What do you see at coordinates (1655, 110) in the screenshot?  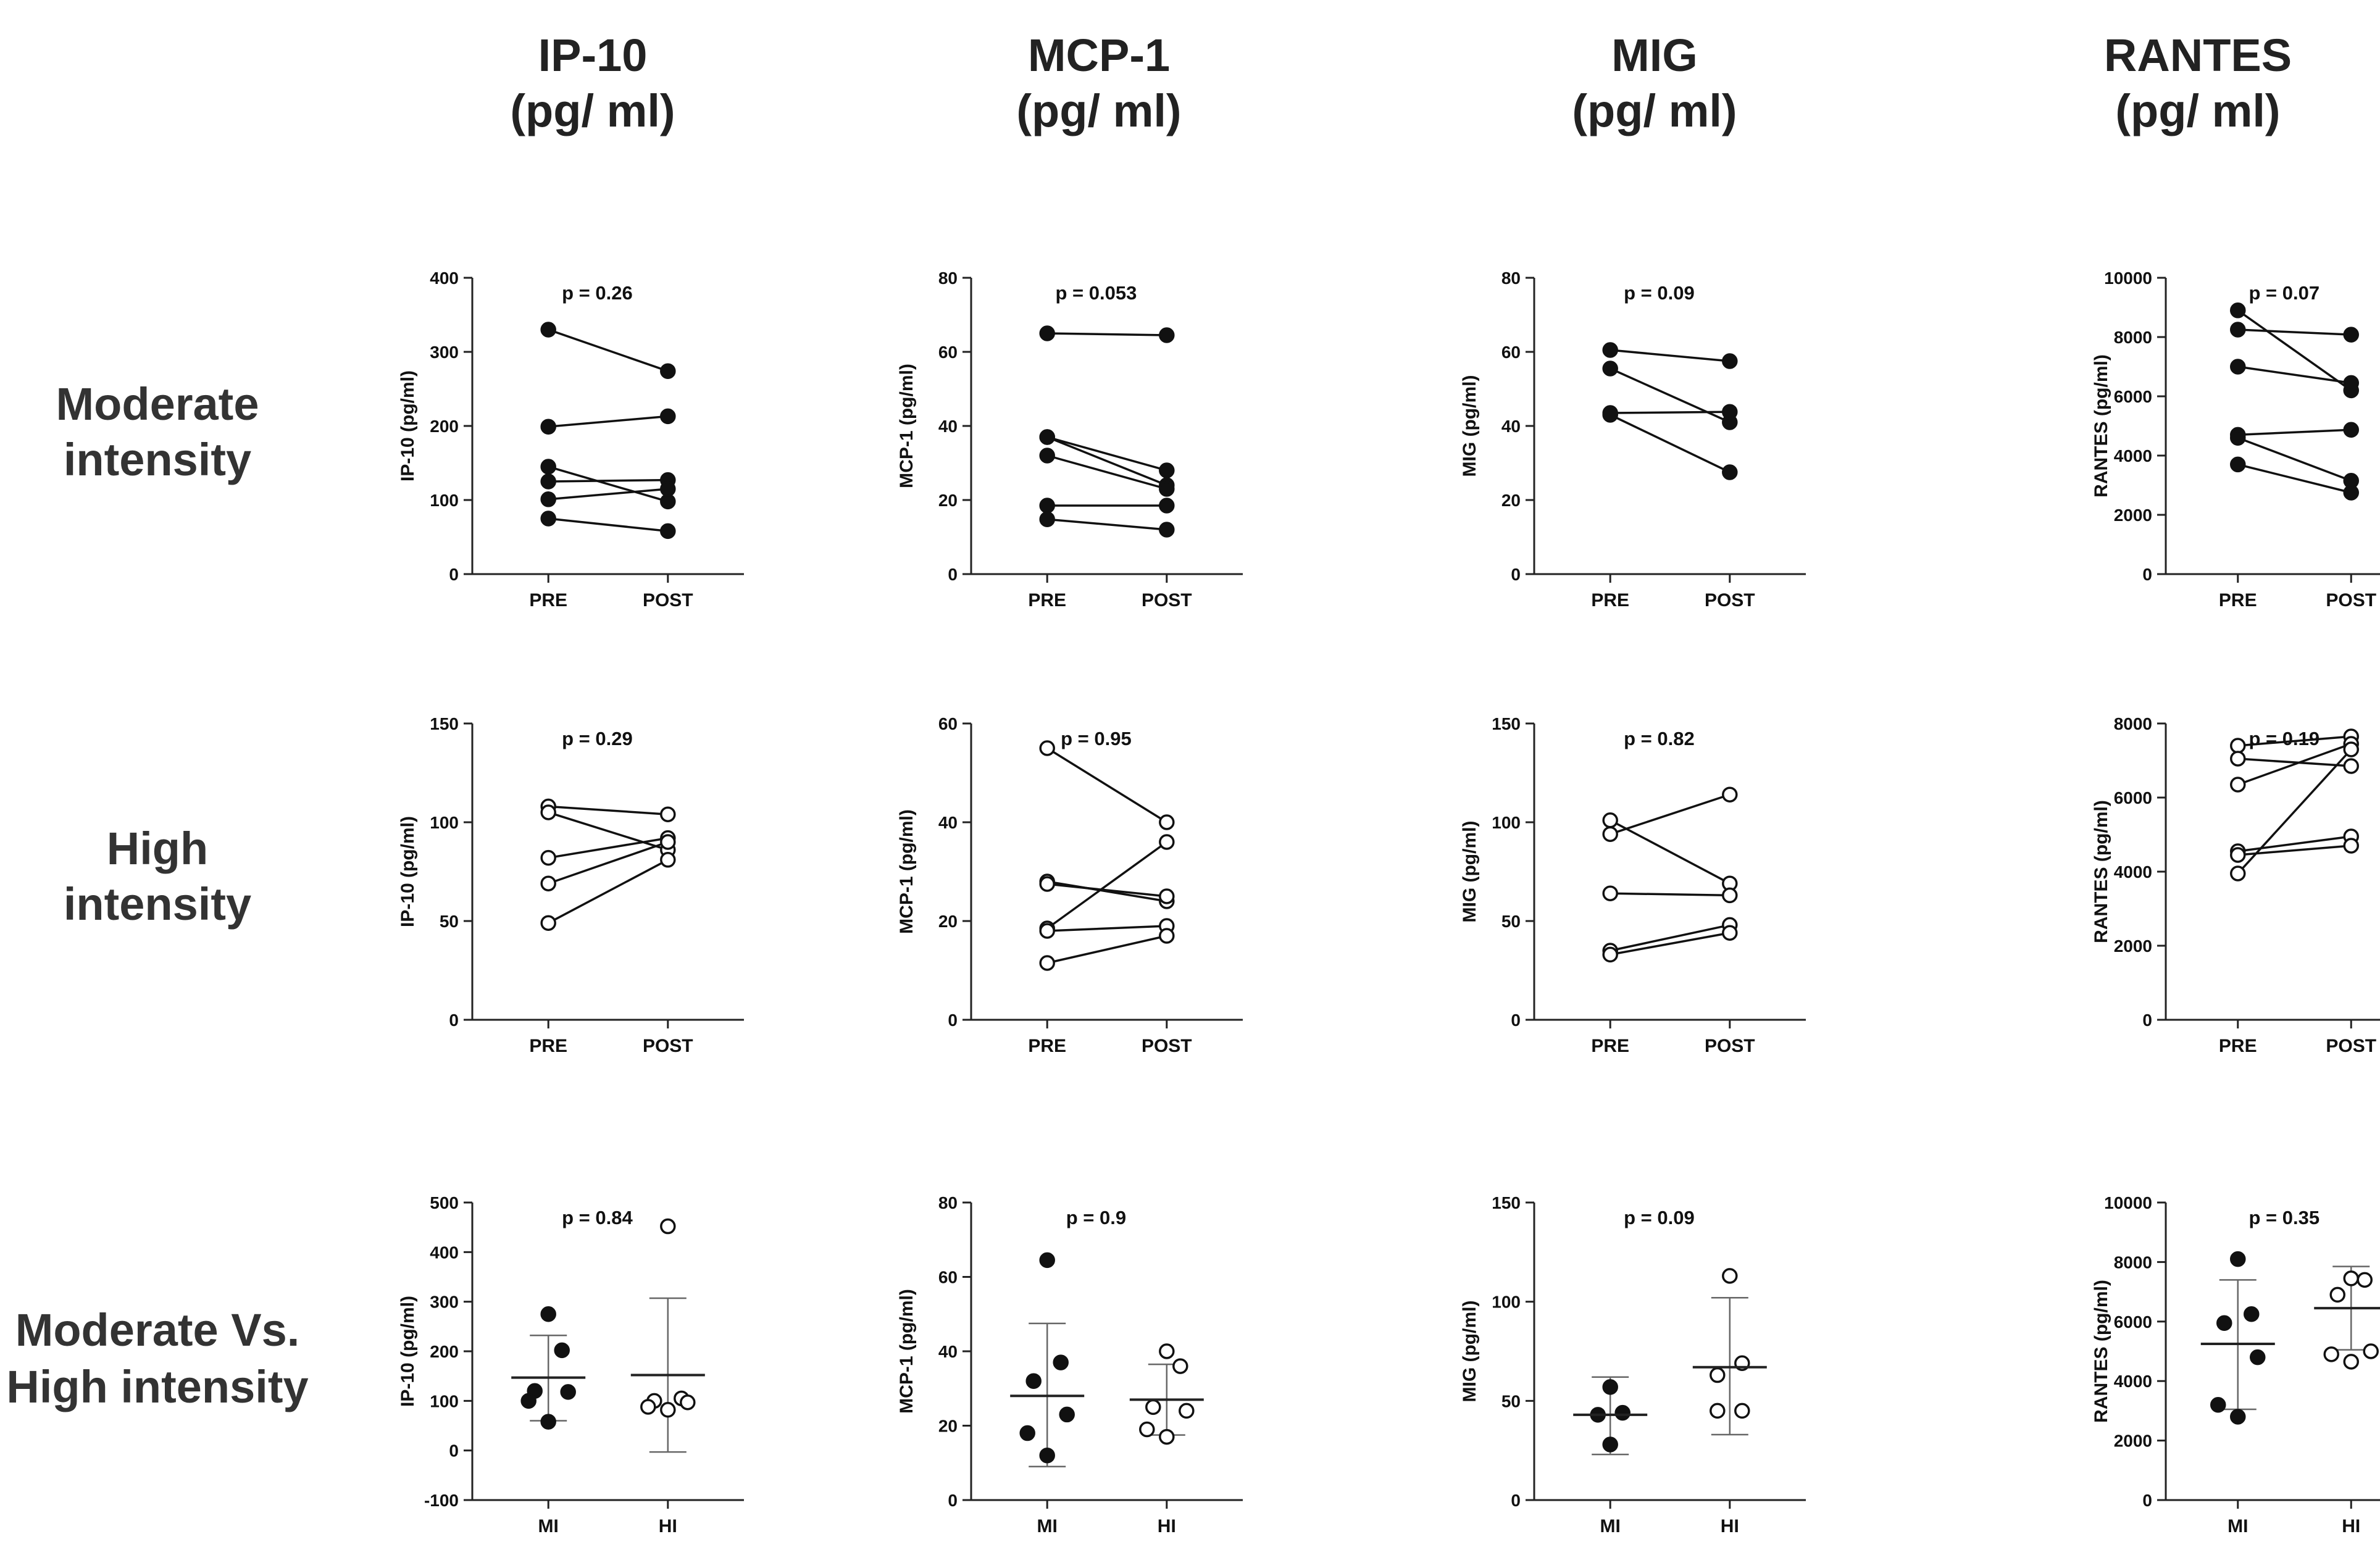 I see `column-unit-mig: (pg/ ml)` at bounding box center [1655, 110].